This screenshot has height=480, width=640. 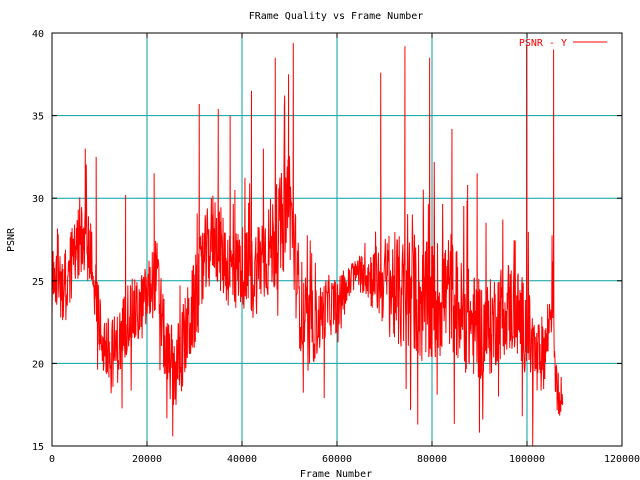 I want to click on y-tick-label: 40, so click(x=38, y=34).